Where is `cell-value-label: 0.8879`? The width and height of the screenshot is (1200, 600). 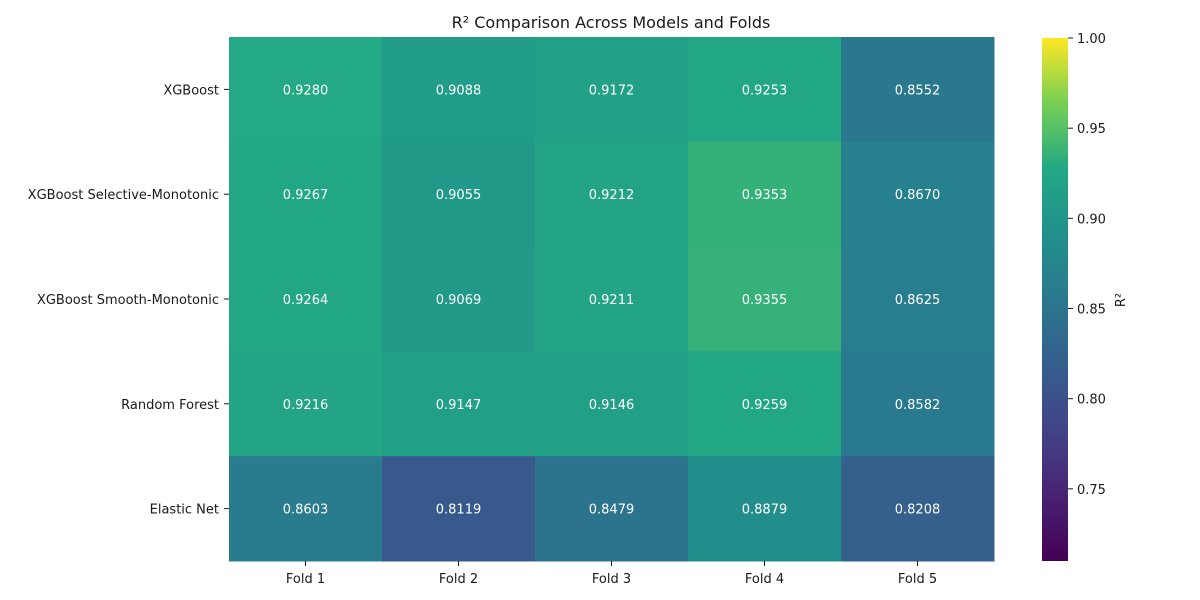 cell-value-label: 0.8879 is located at coordinates (765, 510).